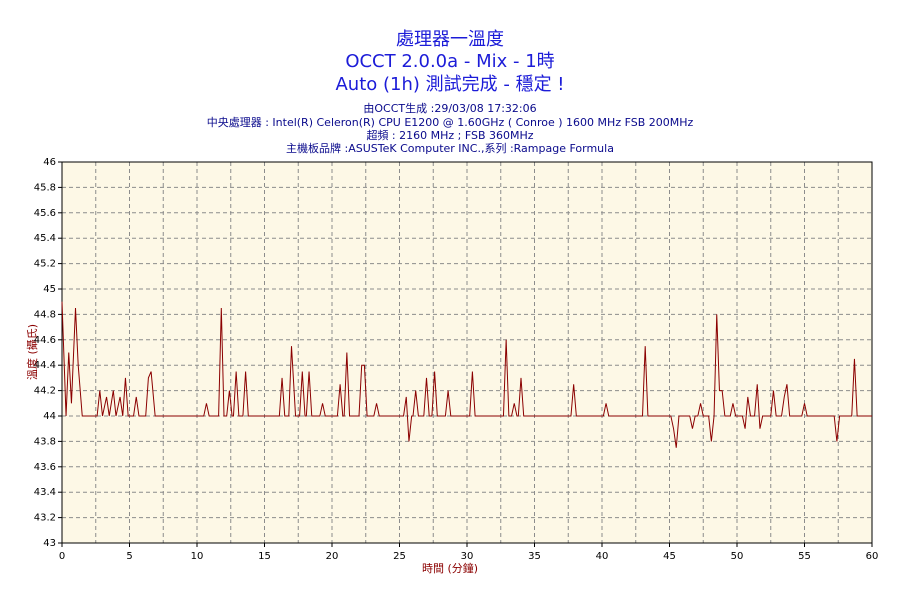 The image size is (900, 600). Describe the element at coordinates (332, 556) in the screenshot. I see `x-tick-label: 20` at that location.